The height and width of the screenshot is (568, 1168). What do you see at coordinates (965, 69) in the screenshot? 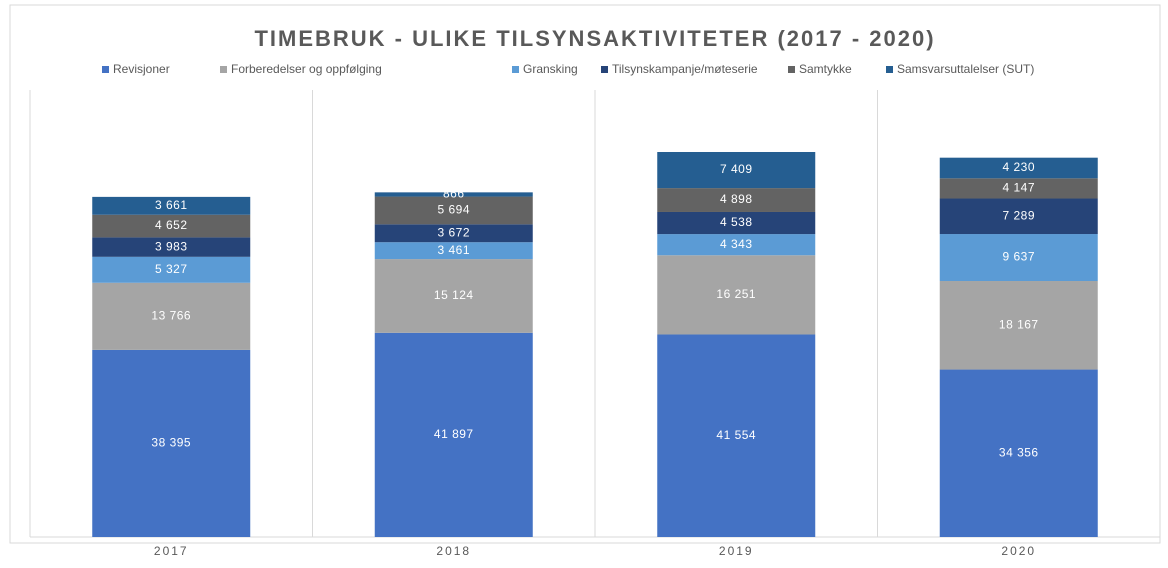
I see `legend-label: Samsvarsuttalelser (SUT)` at bounding box center [965, 69].